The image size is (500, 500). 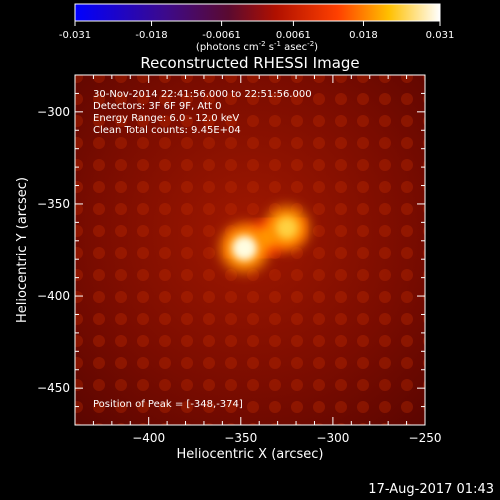 I want to click on x-tick-label: −300, so click(x=332, y=438).